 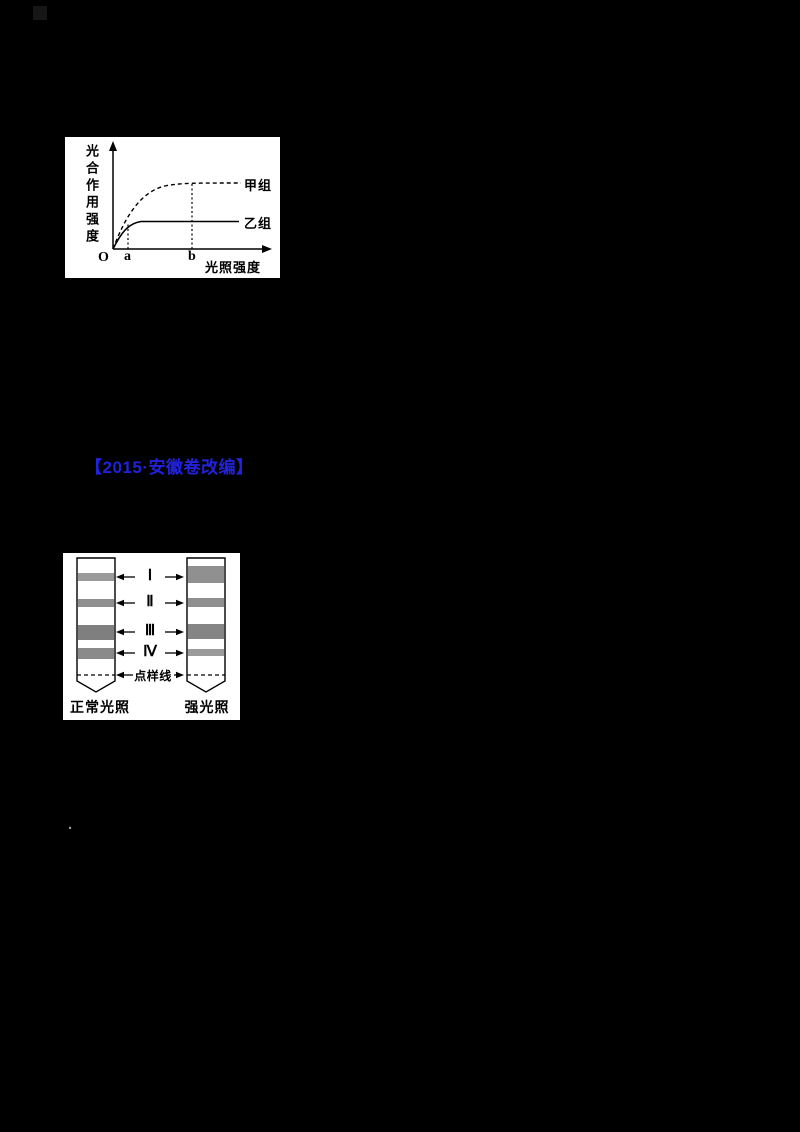 What do you see at coordinates (100, 707) in the screenshot?
I see `normal-light-caption: 正常光照` at bounding box center [100, 707].